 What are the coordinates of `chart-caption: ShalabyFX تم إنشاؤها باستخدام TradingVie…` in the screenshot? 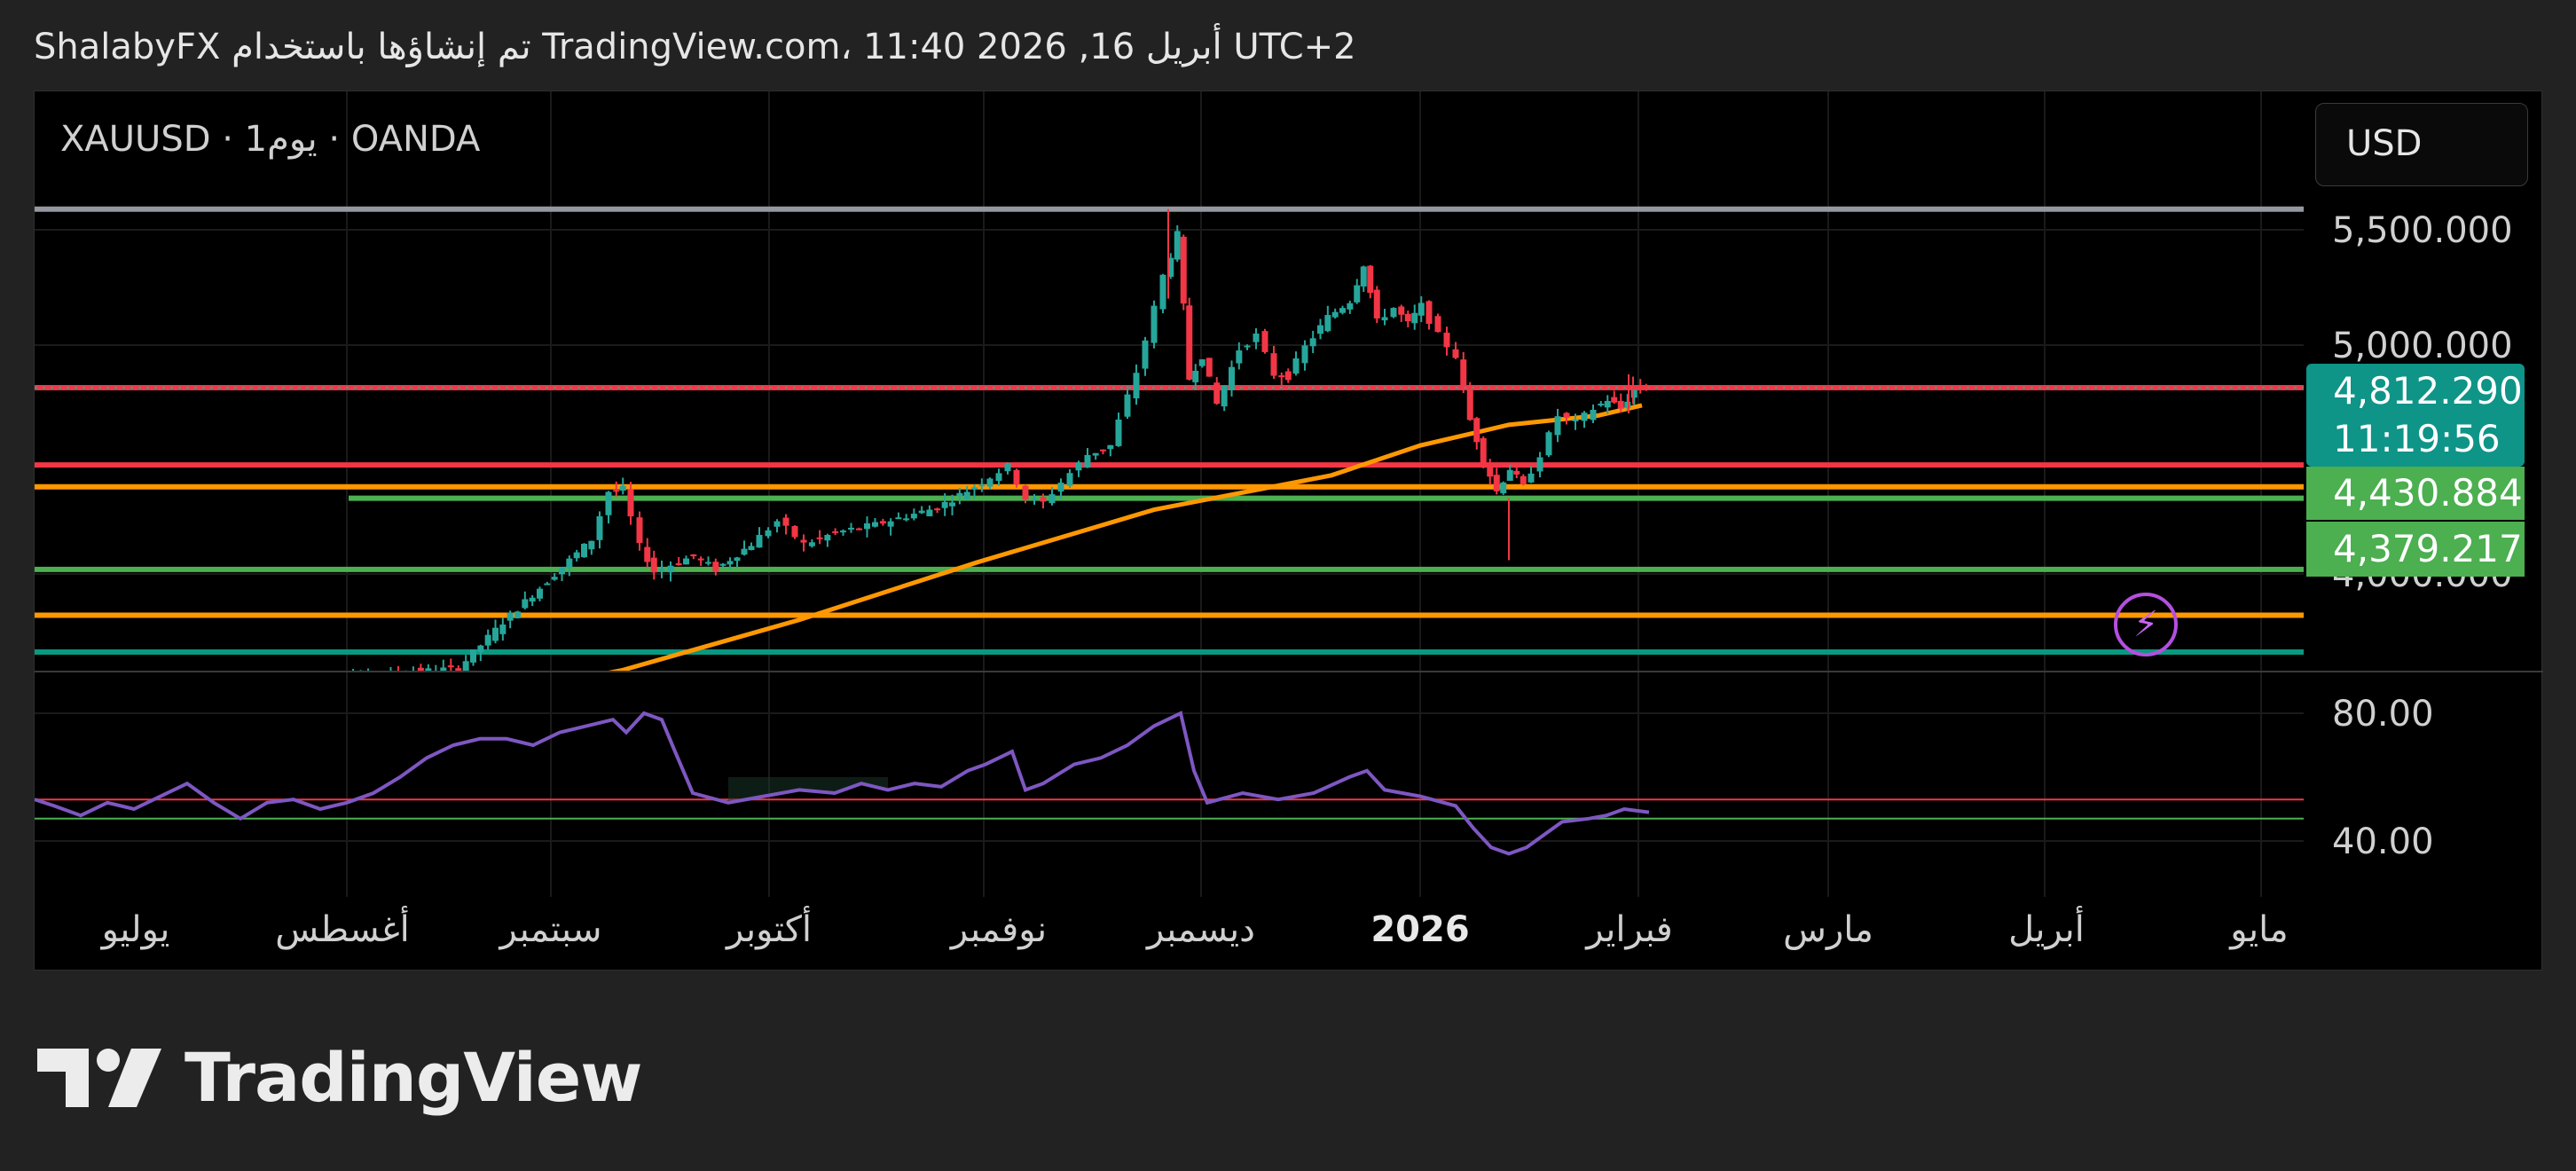 It's located at (695, 47).